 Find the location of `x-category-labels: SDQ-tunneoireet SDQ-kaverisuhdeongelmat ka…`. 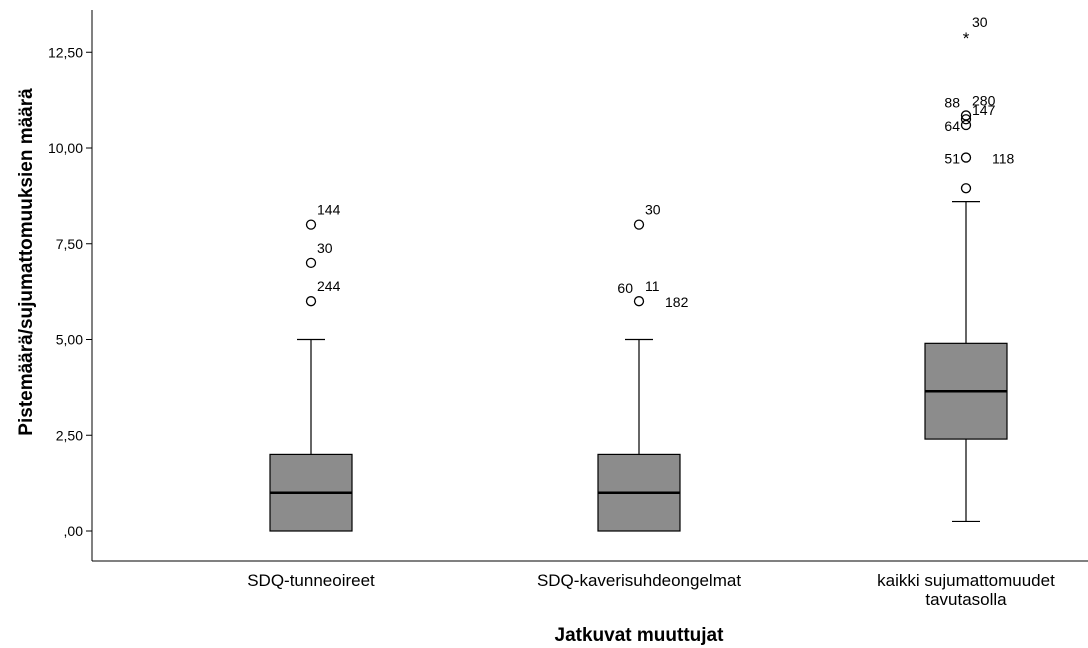

x-category-labels: SDQ-tunneoireet SDQ-kaverisuhdeongelmat ka… is located at coordinates (651, 590).